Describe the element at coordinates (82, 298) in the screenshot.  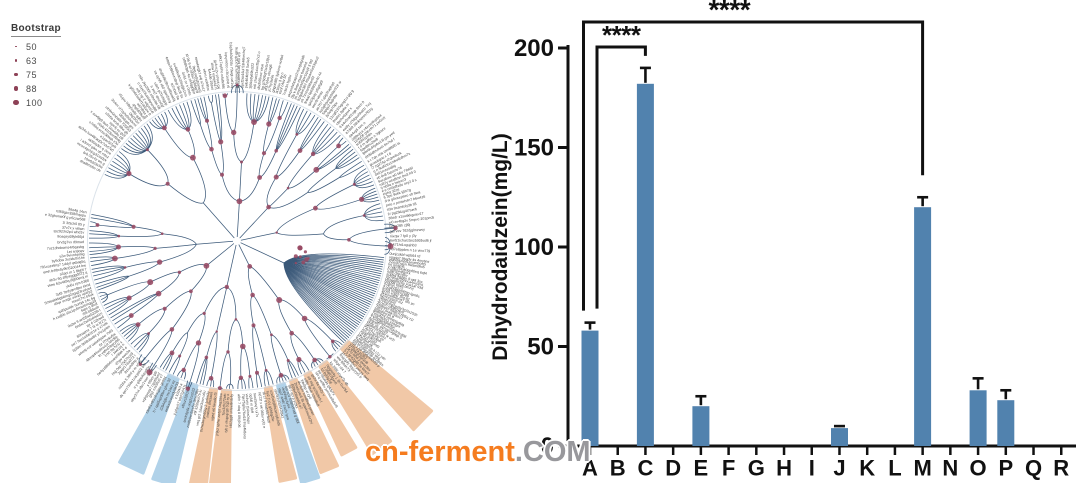
I see `svg-text: tsxw17m b5uk` at that location.